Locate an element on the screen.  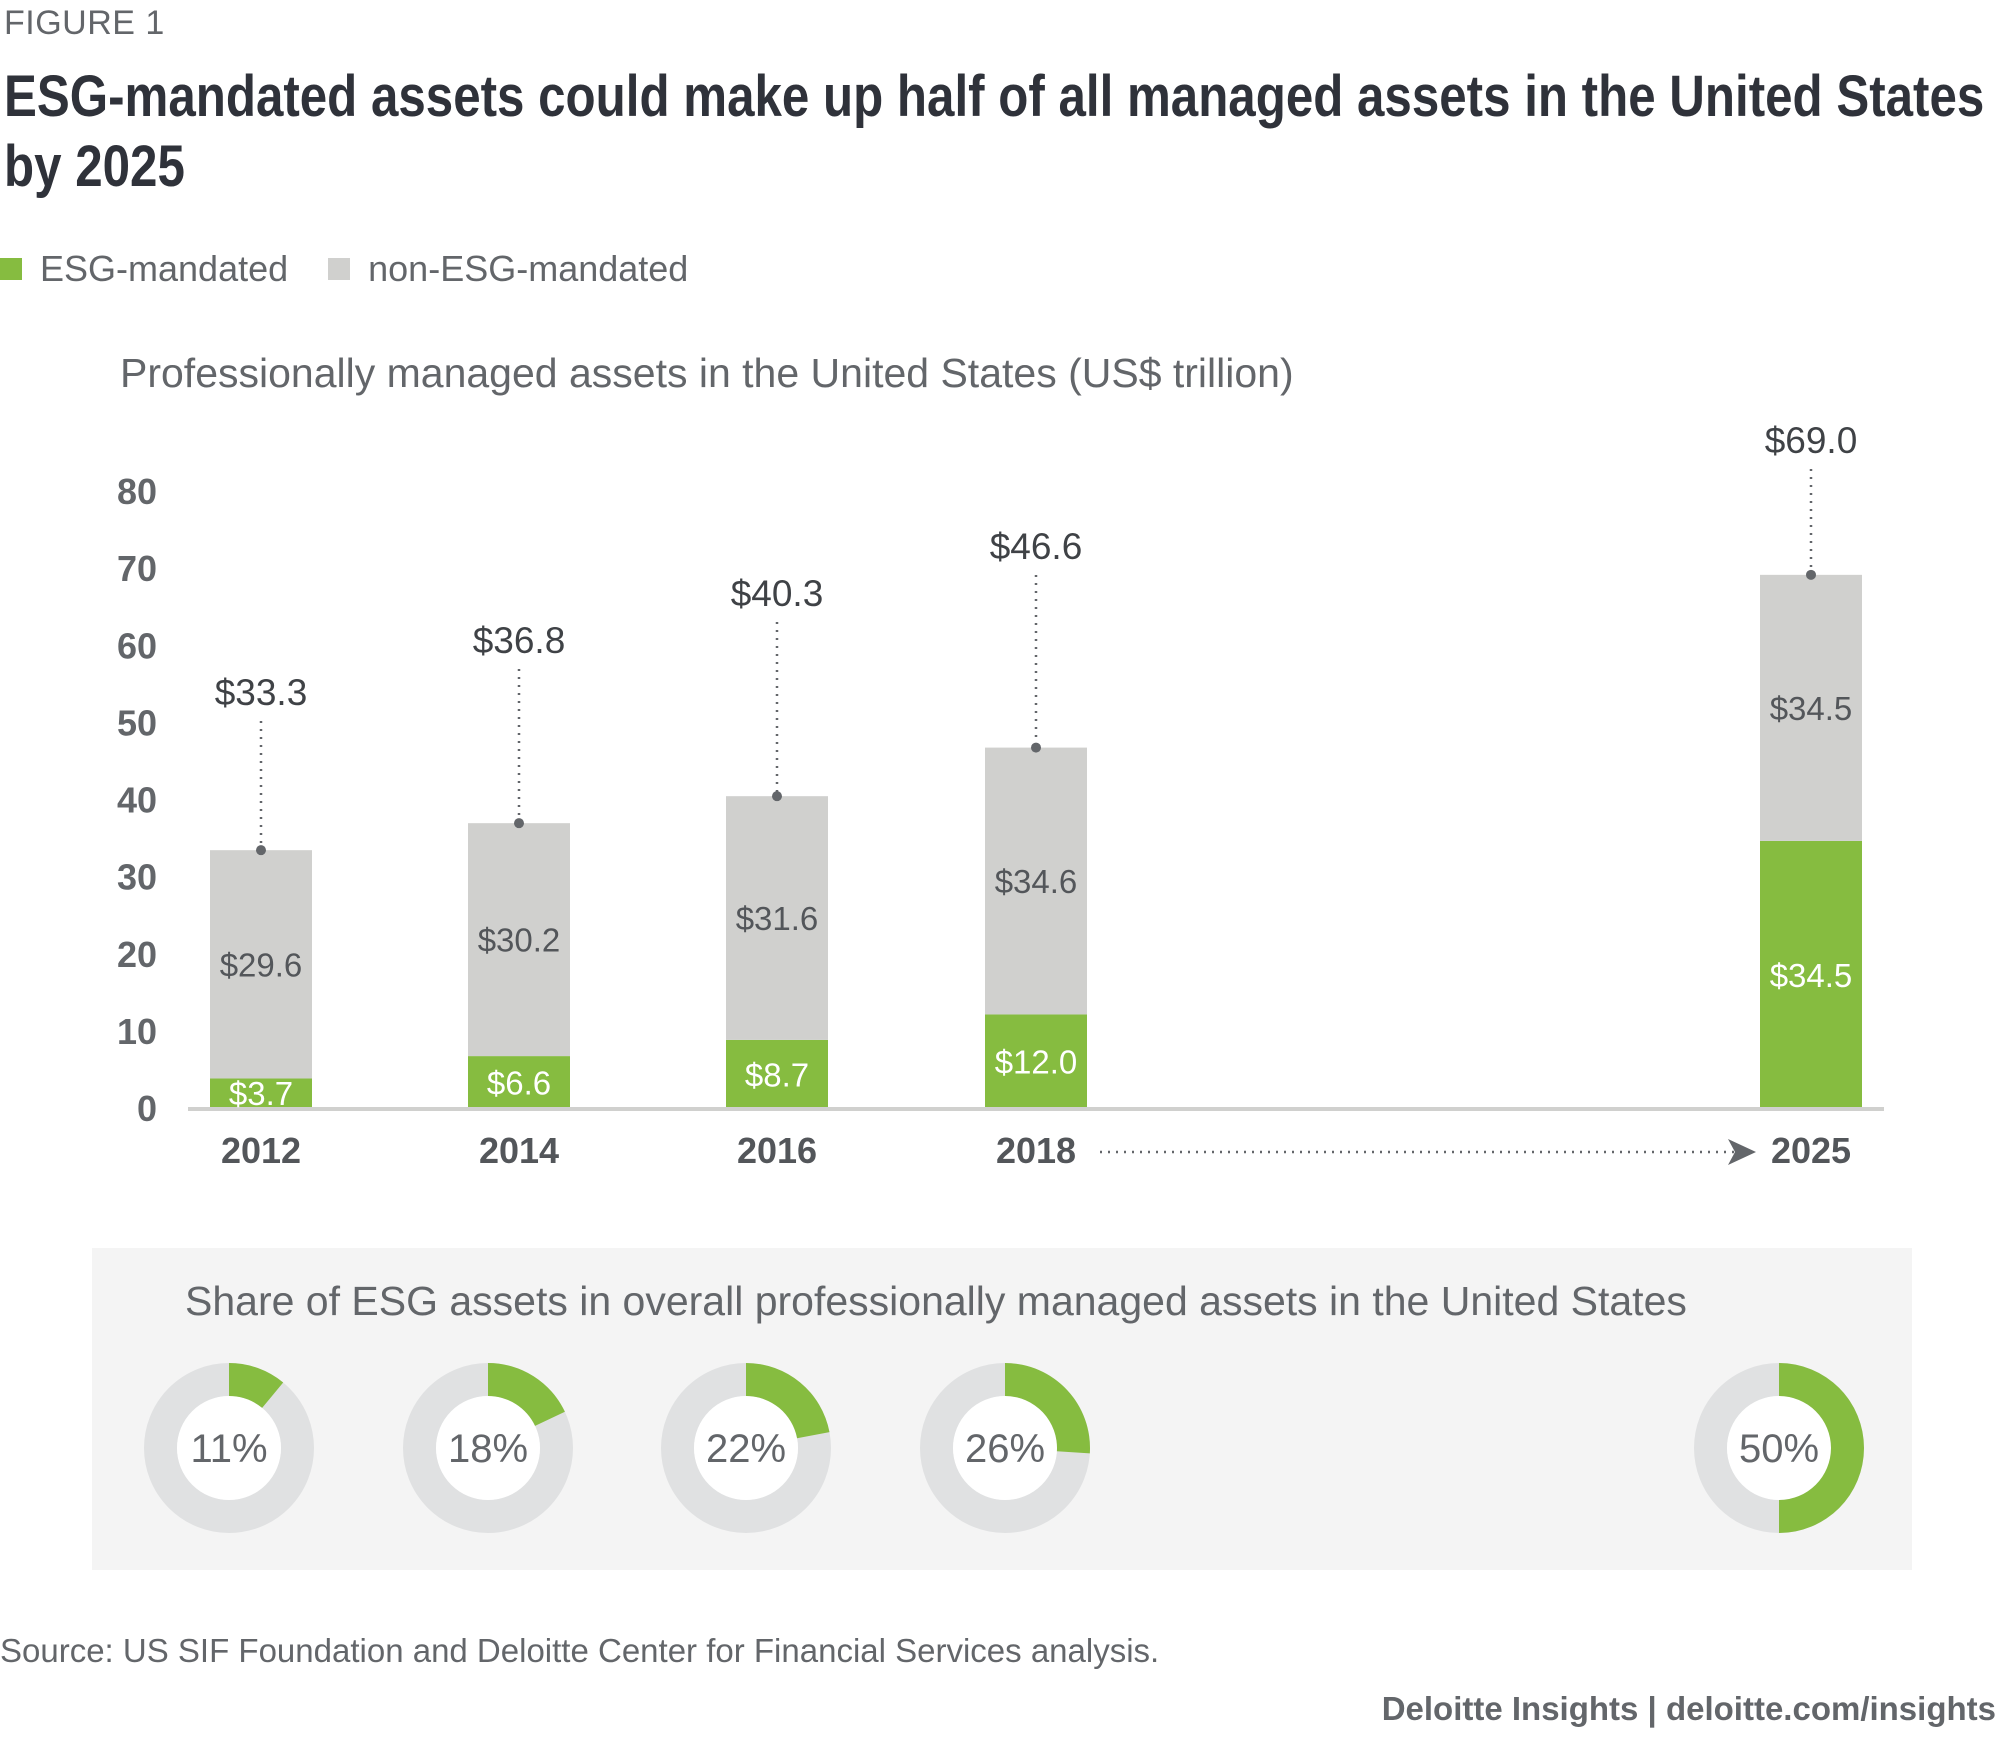
donut-charts: 11% 18% 22% 26% 50% is located at coordinates (1004, 1448).